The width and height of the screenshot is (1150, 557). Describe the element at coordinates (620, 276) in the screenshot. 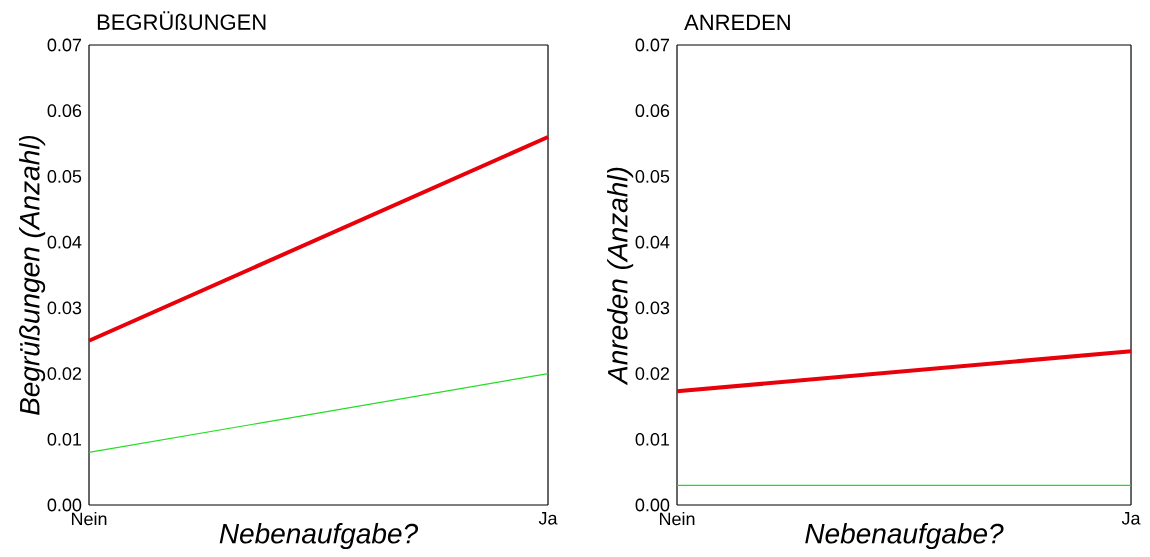

I see `y-axis-title: Anreden (Anzahl)` at that location.